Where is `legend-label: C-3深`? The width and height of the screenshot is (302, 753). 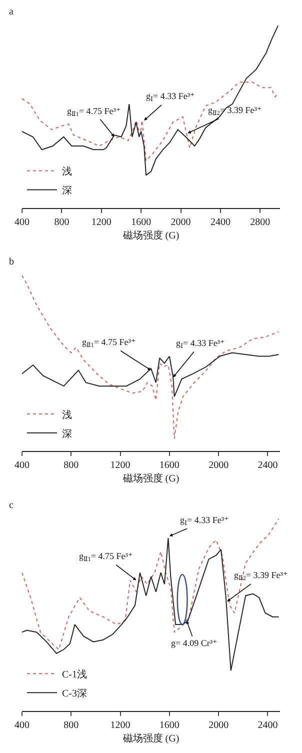
legend-label: C-3深 is located at coordinates (74, 693).